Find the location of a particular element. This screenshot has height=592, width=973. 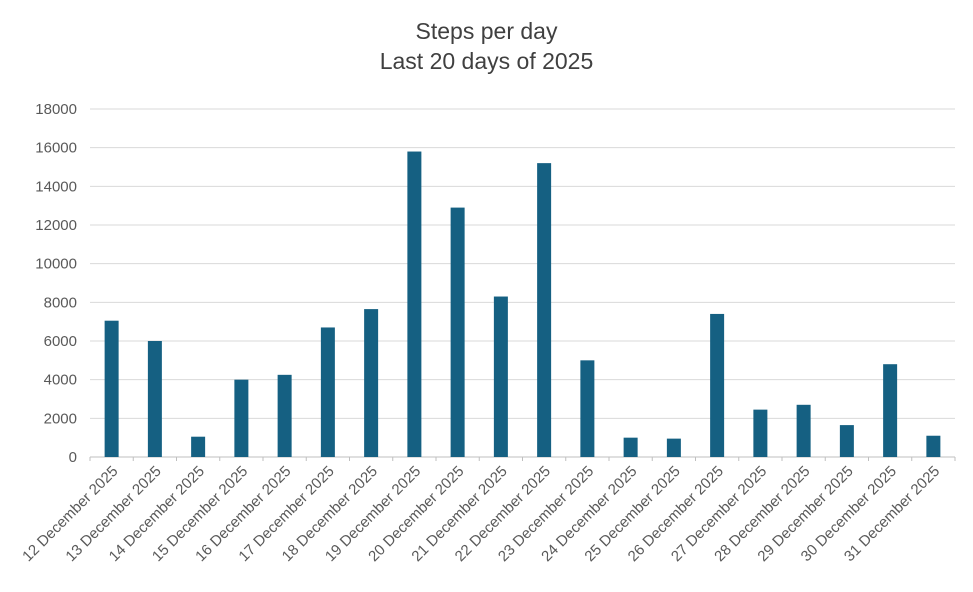

y-axis-tick-label: 10000 is located at coordinates (56, 264).